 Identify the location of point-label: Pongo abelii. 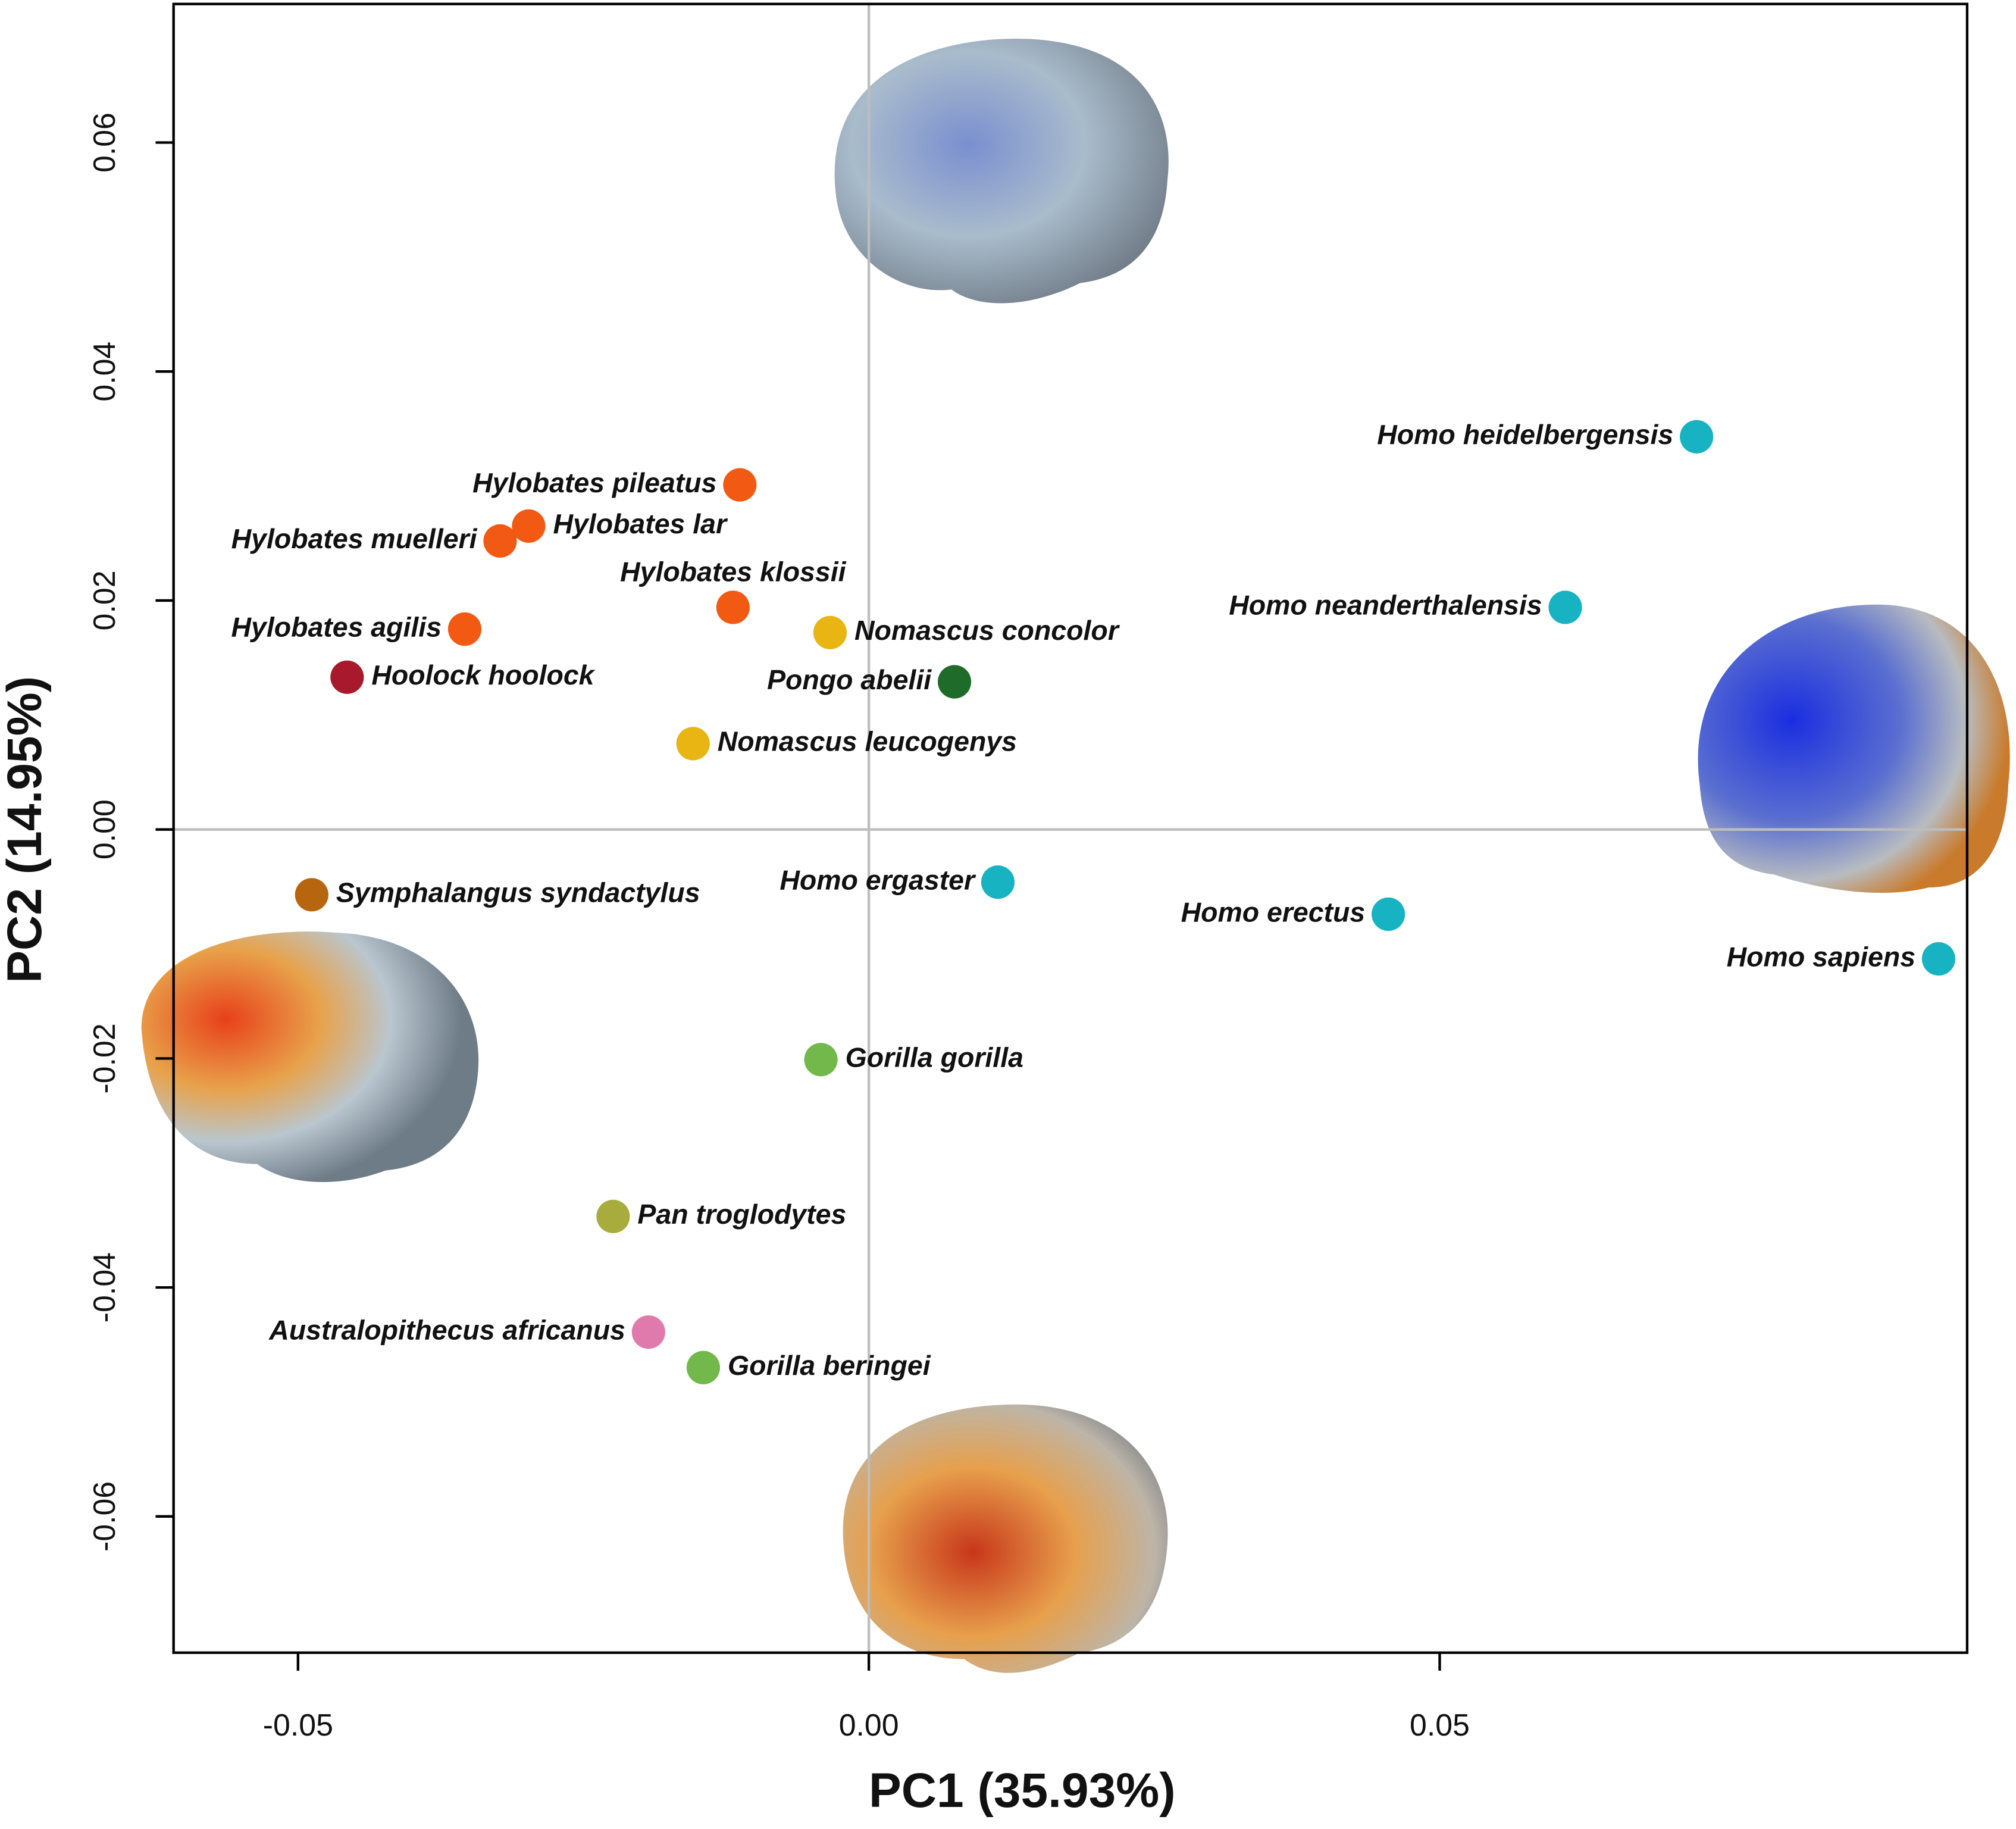
(850, 679).